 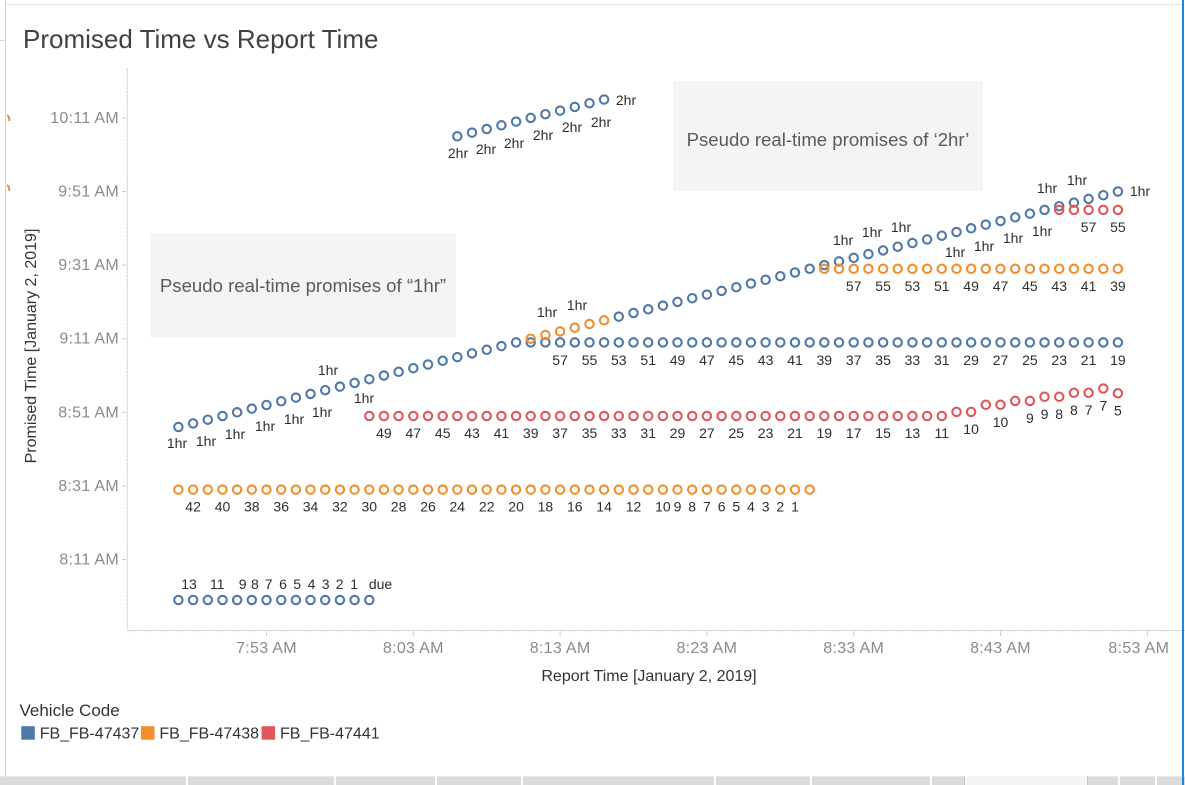 I want to click on svg-text: 30, so click(x=370, y=507).